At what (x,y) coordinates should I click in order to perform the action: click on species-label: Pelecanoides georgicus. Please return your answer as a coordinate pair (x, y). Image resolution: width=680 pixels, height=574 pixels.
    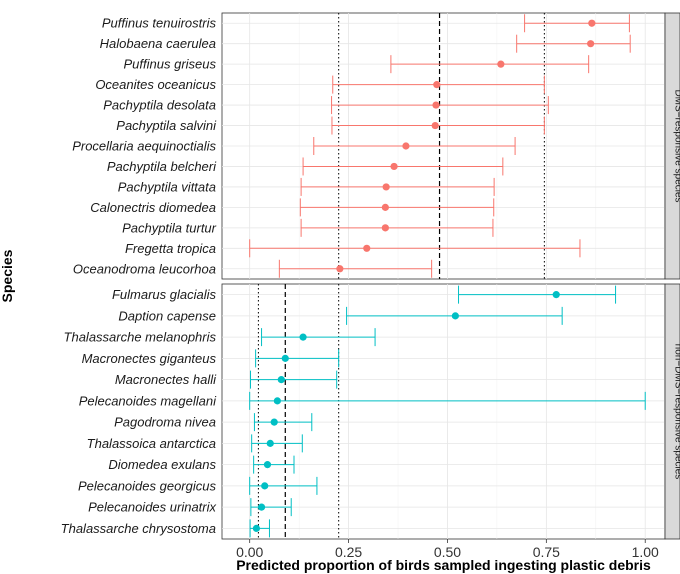
    Looking at the image, I should click on (147, 485).